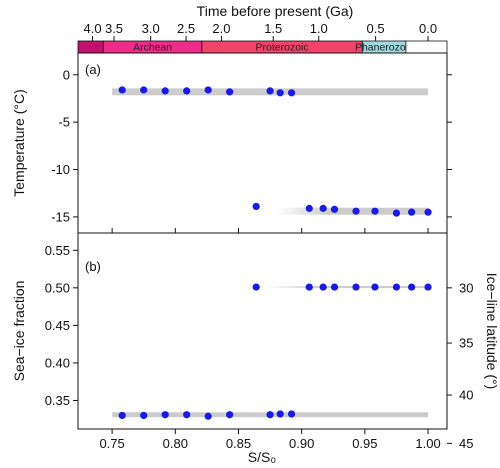 The height and width of the screenshot is (468, 500). Describe the element at coordinates (57, 400) in the screenshot. I see `panel-b-y-tick-label: 0.35` at that location.